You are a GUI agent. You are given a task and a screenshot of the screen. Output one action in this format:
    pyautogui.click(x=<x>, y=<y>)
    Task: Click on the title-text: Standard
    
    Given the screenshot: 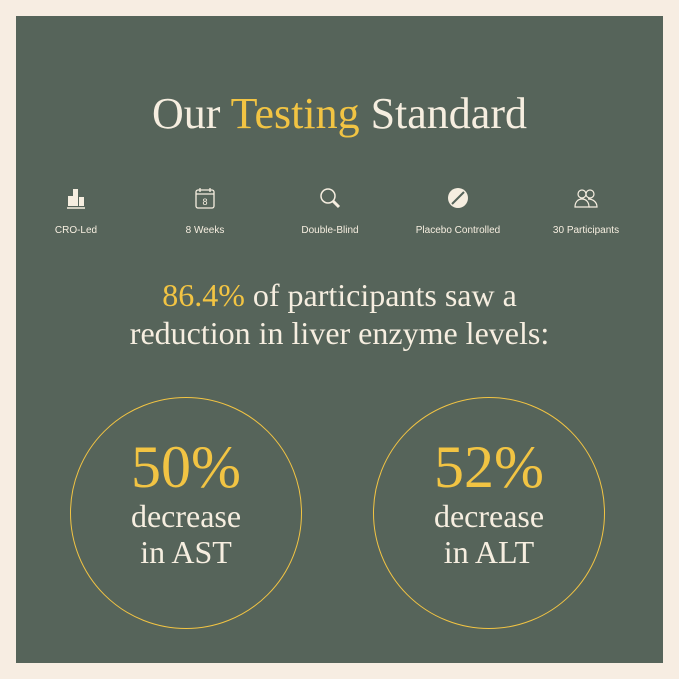 What is the action you would take?
    pyautogui.click(x=443, y=113)
    